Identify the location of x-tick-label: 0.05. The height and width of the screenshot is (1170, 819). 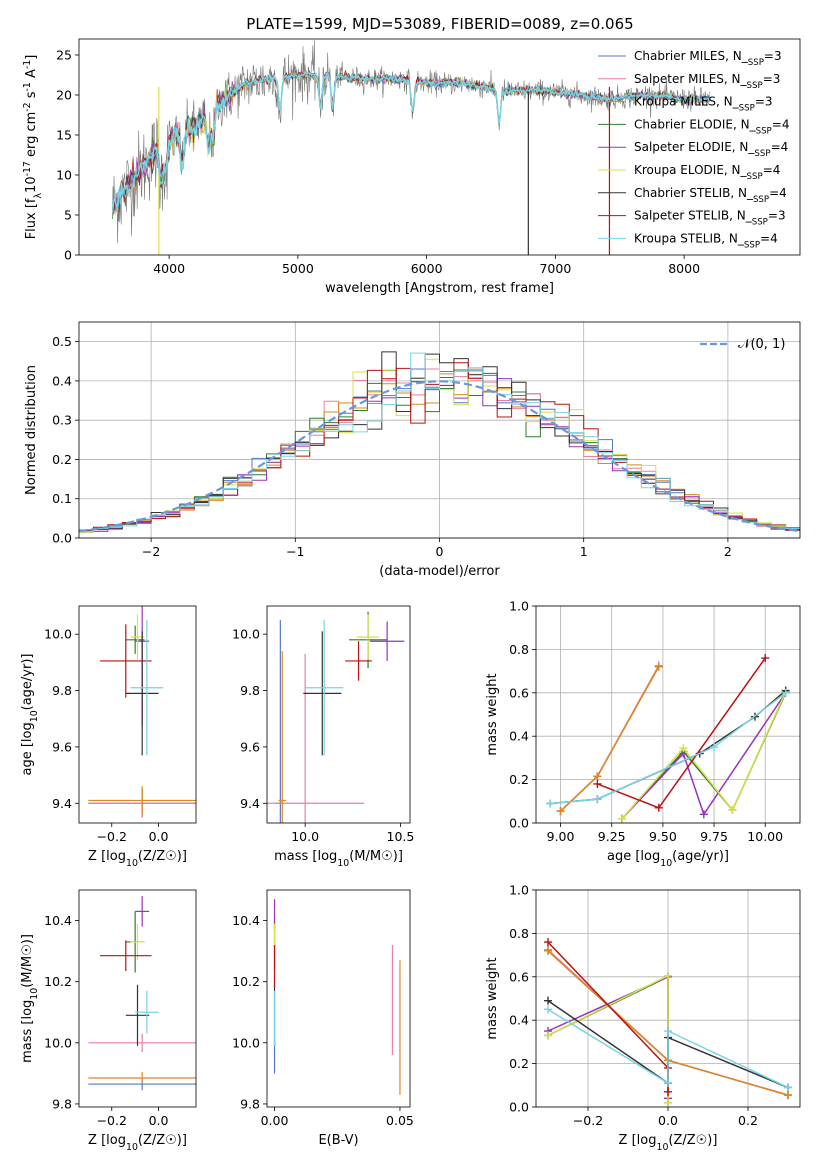
(400, 1120).